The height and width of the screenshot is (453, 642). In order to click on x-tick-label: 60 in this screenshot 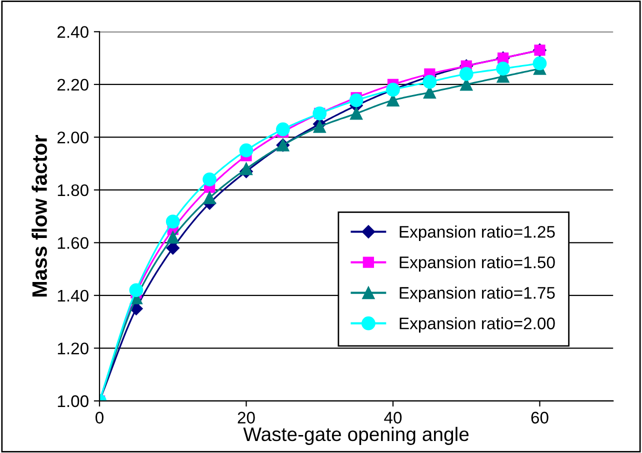, I will do `click(539, 418)`.